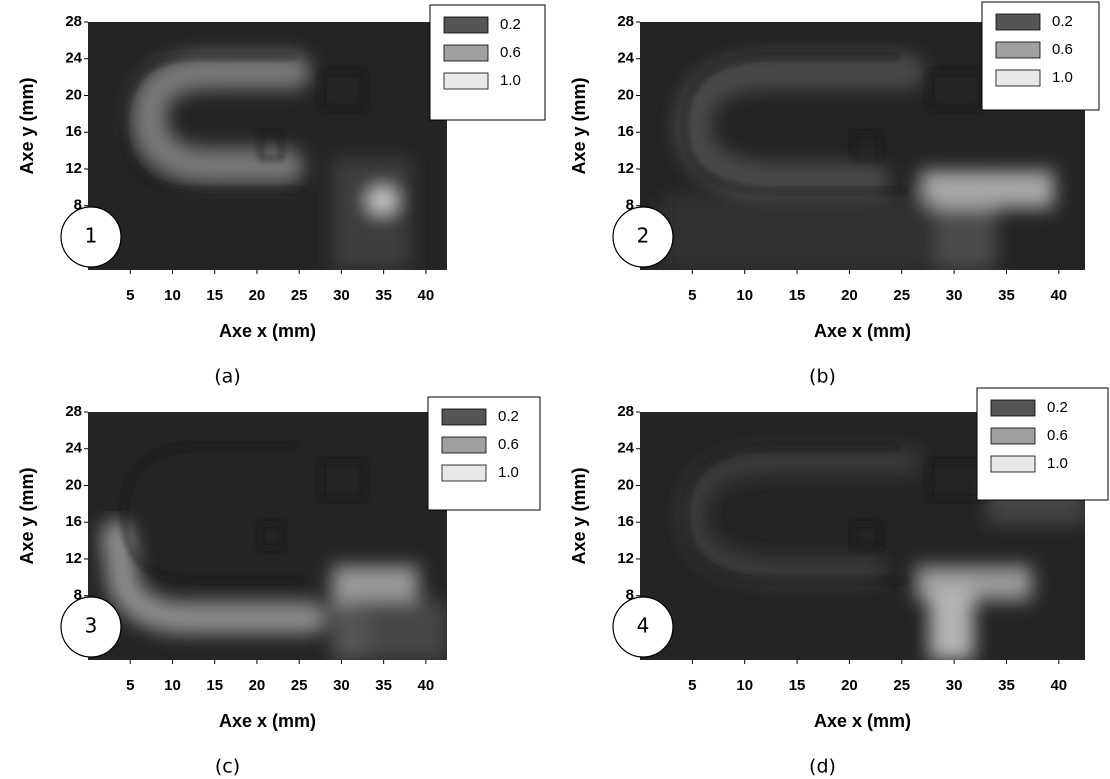  I want to click on marker-number: 2, so click(643, 236).